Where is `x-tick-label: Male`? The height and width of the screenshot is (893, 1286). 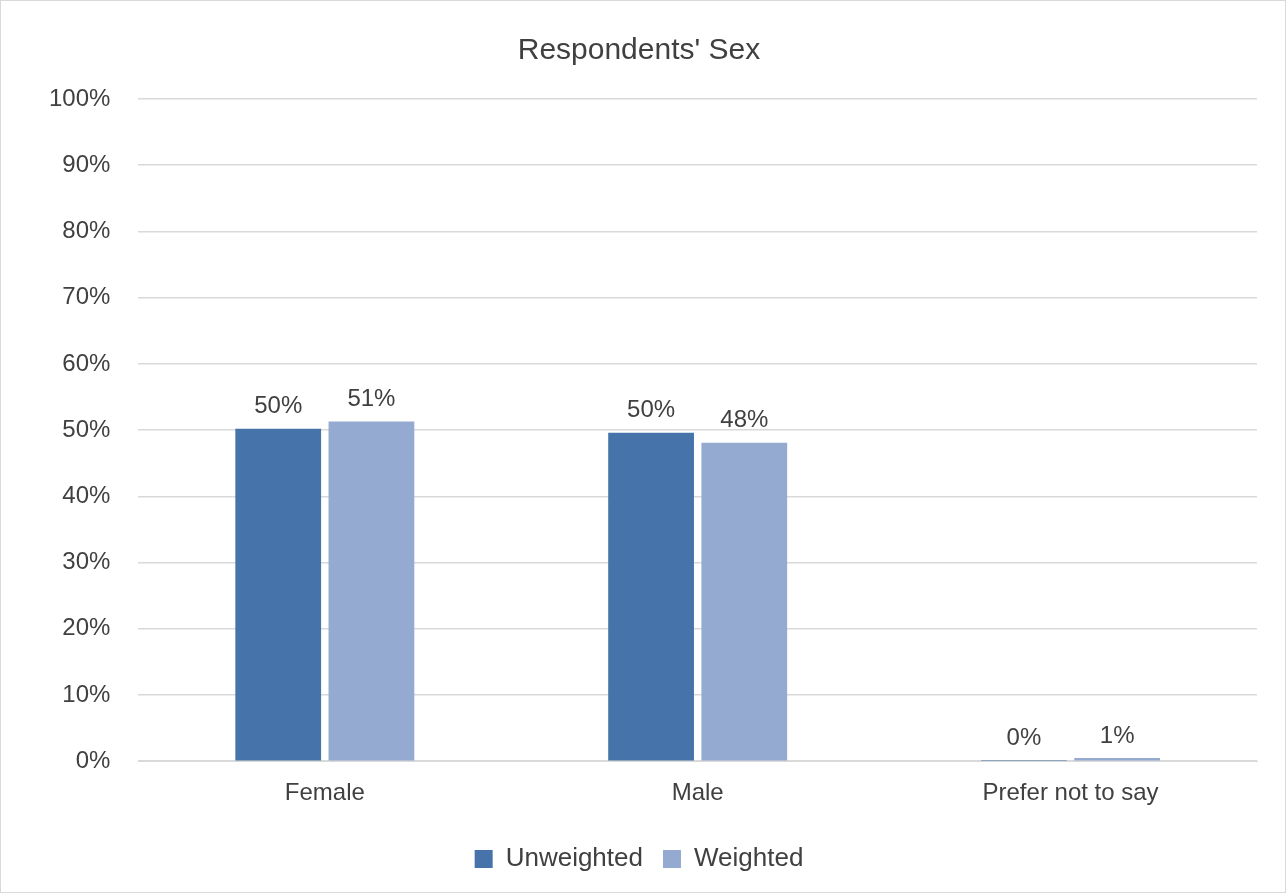
x-tick-label: Male is located at coordinates (697, 792).